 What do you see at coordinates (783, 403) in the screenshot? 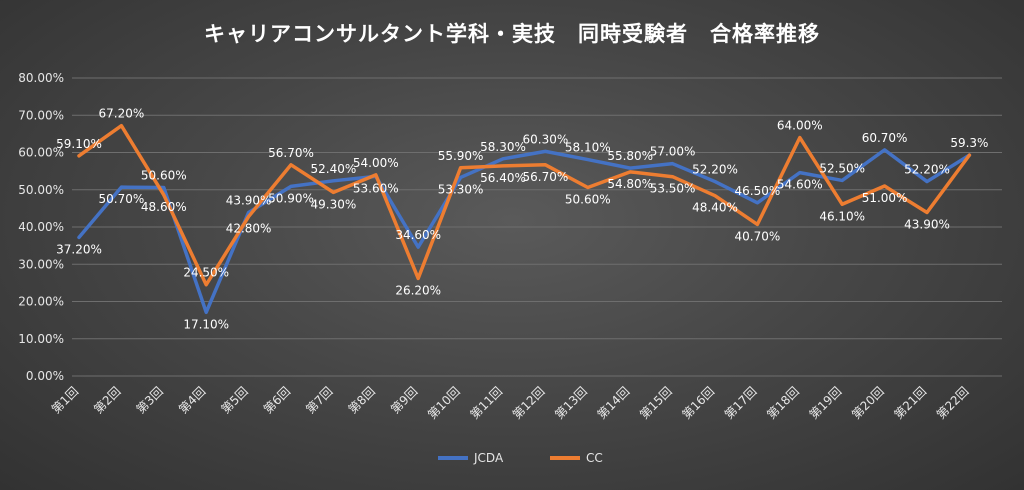
I see `x-tick-label: 第18回` at bounding box center [783, 403].